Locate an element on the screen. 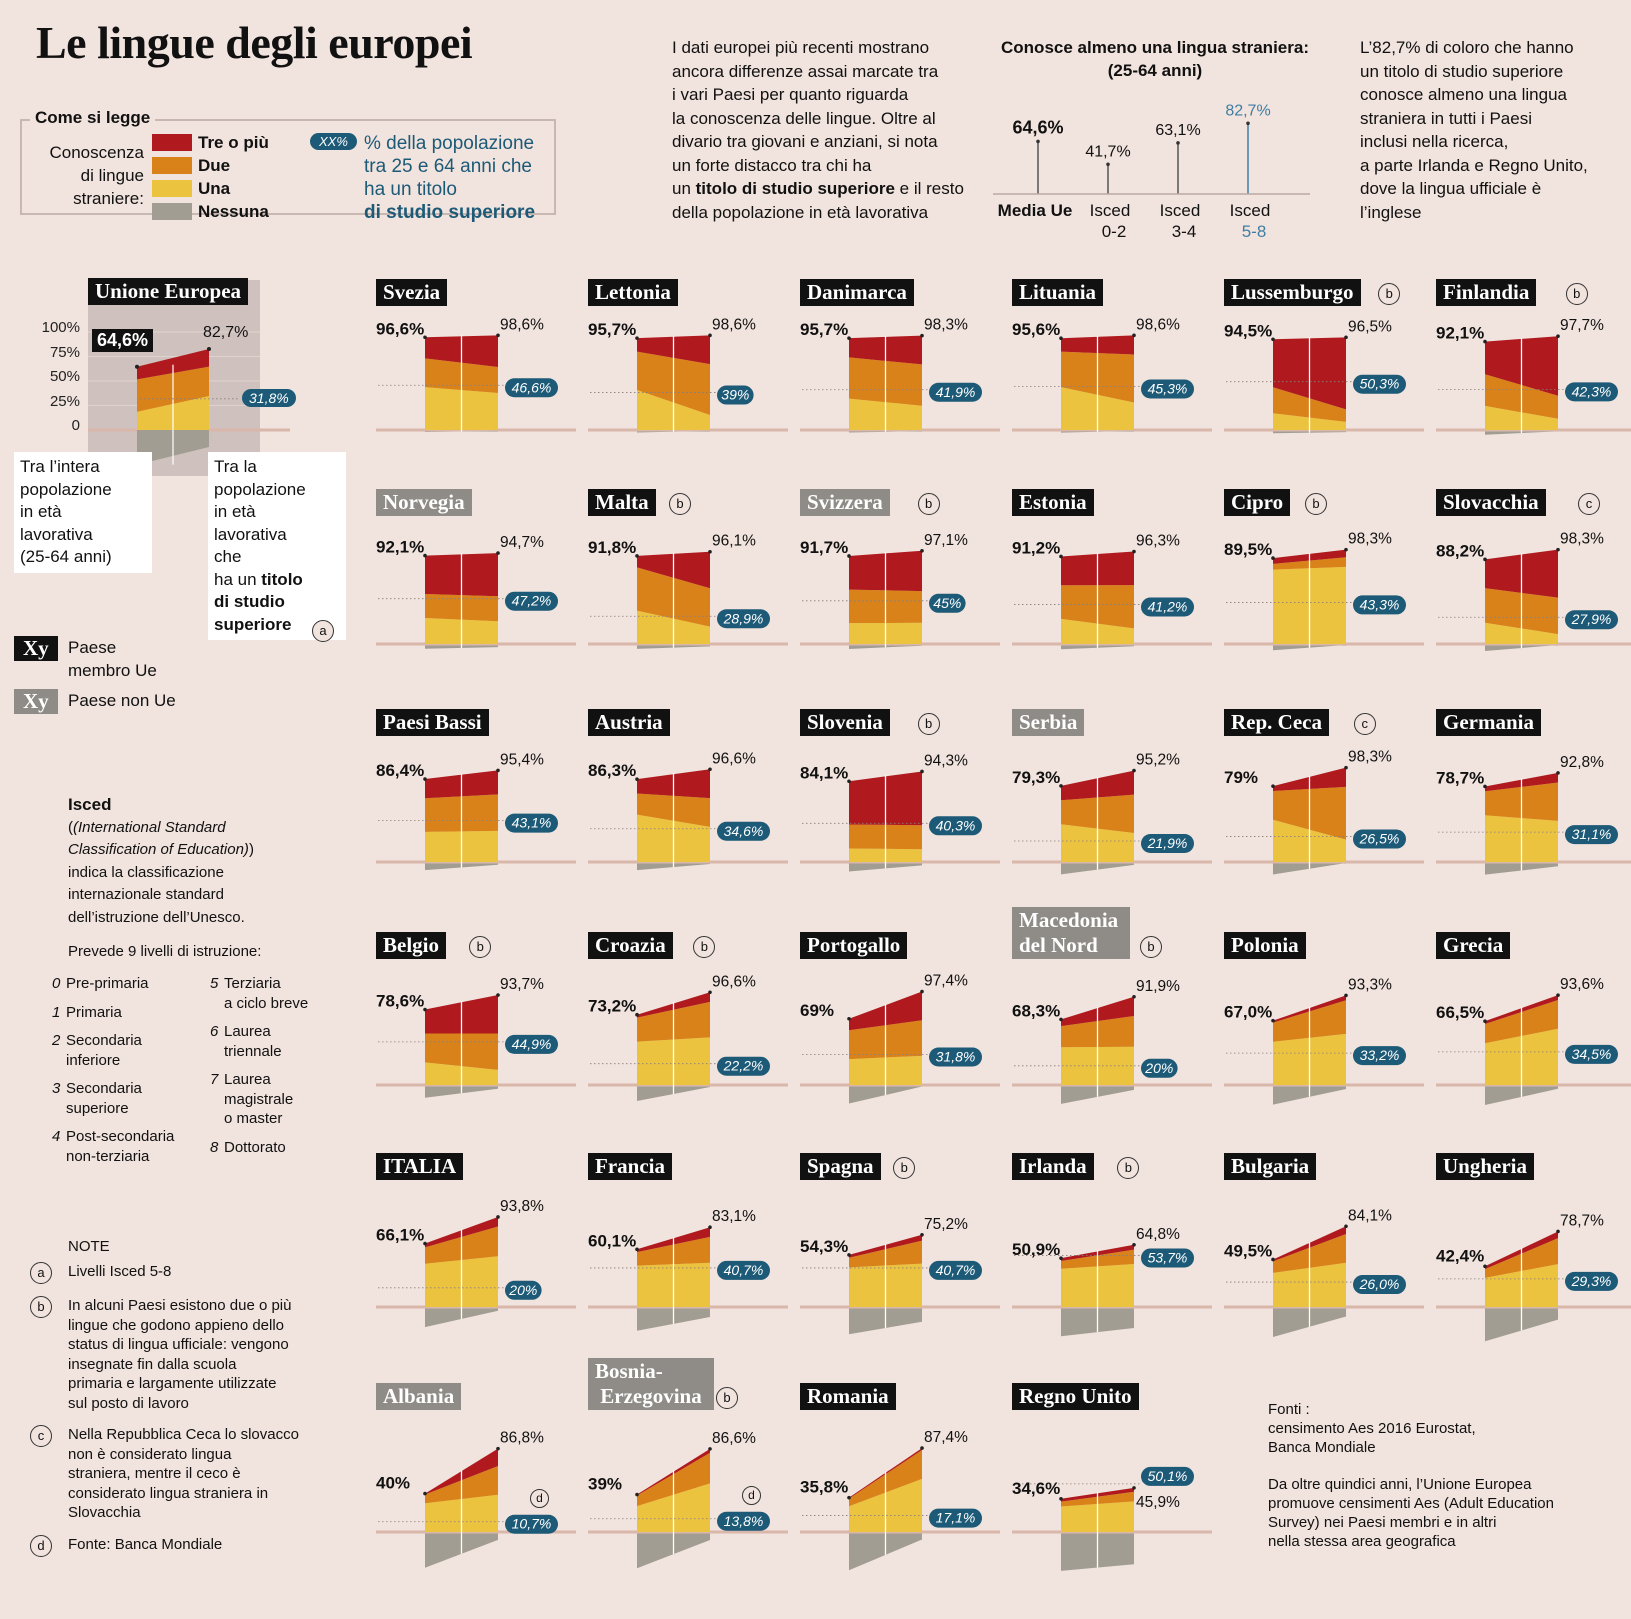 The height and width of the screenshot is (1619, 1631). left-value: 68,3% is located at coordinates (1036, 1010).